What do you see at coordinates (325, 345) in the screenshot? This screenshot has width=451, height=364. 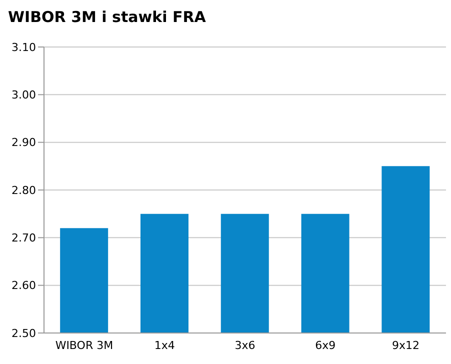 I see `x-tick-label: 6x9` at bounding box center [325, 345].